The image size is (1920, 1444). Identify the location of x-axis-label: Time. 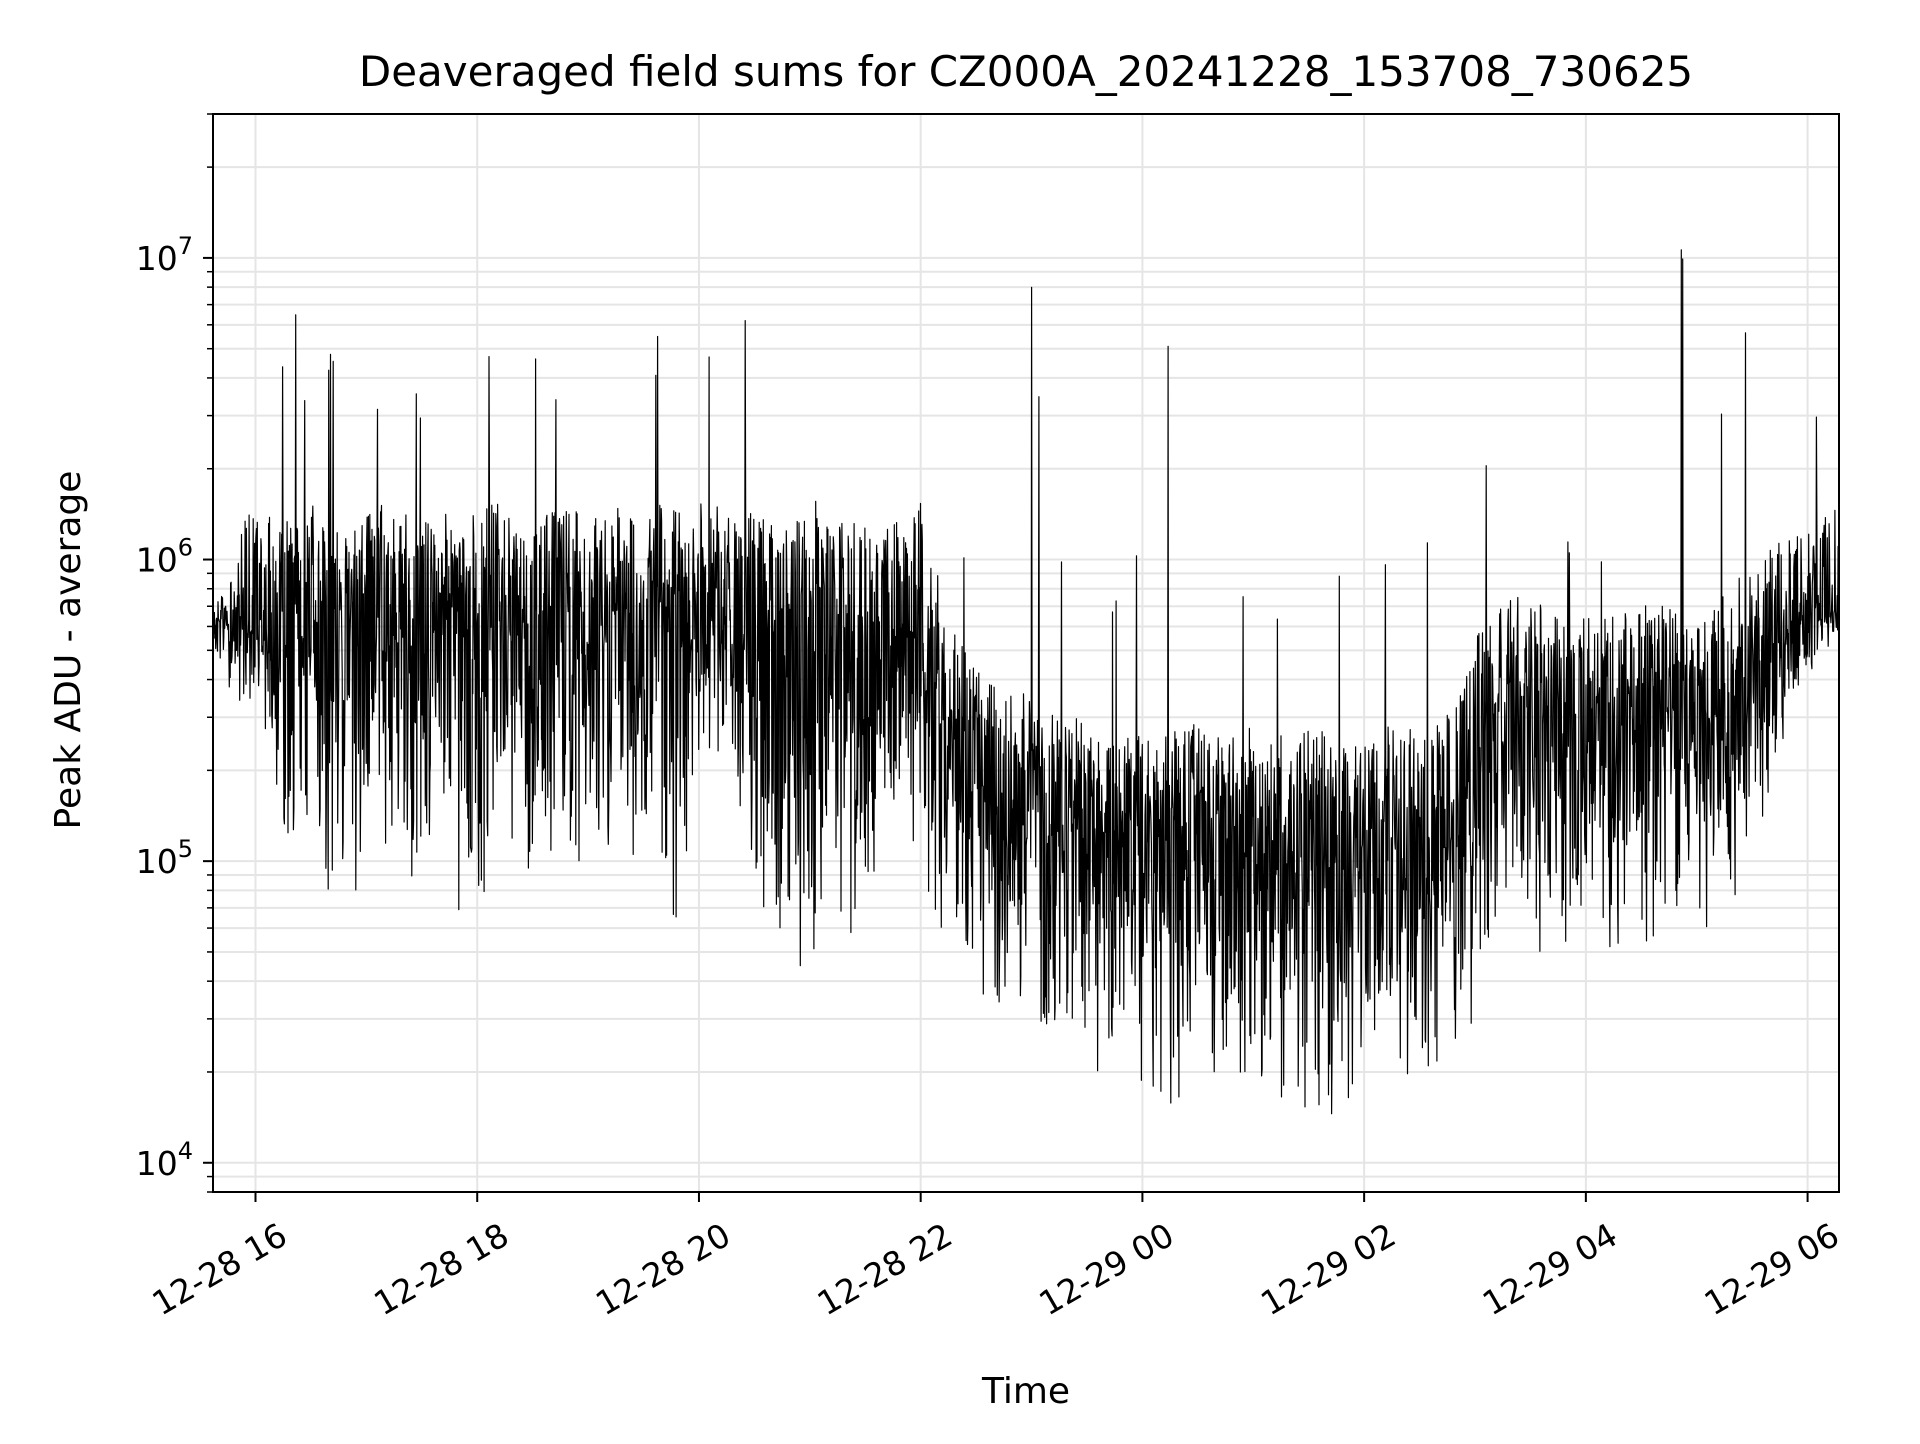
(1025, 1391).